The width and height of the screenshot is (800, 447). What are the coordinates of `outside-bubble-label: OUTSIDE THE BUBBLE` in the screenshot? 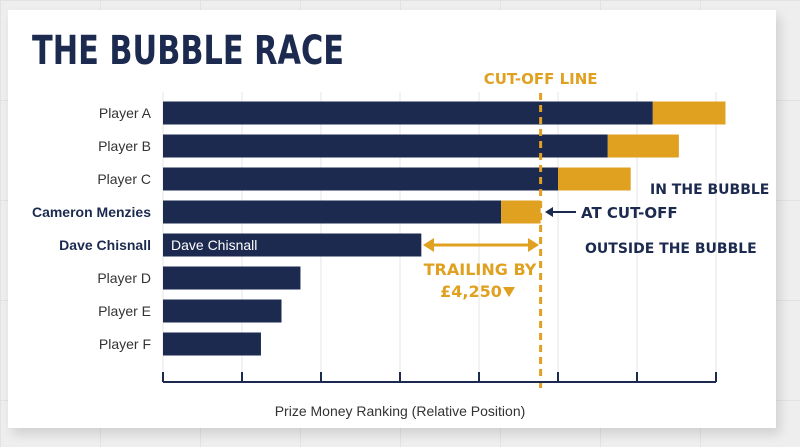 It's located at (671, 249).